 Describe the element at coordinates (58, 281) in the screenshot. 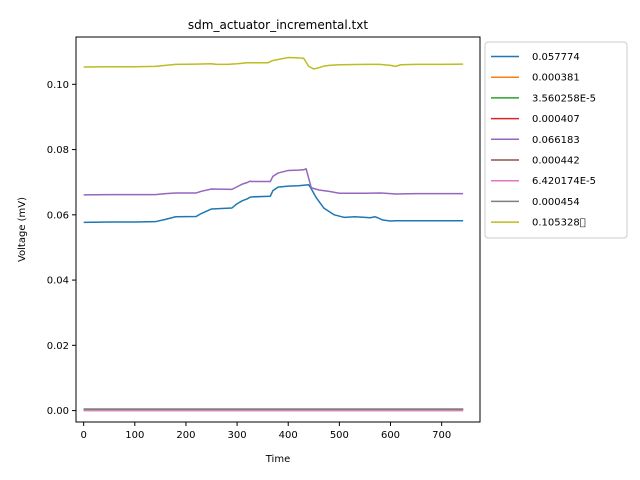

I see `y-tick-label: 0.04` at that location.